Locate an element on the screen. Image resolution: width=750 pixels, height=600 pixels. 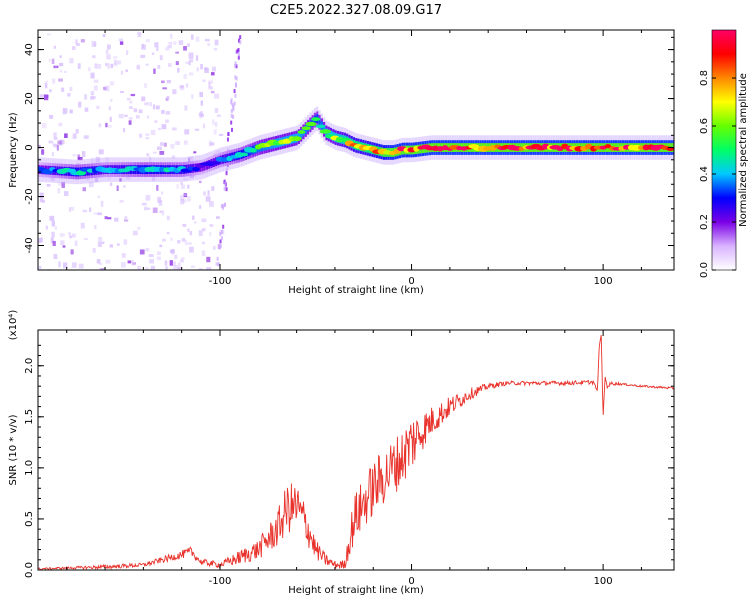
y-tick-label: -40 is located at coordinates (29, 245).